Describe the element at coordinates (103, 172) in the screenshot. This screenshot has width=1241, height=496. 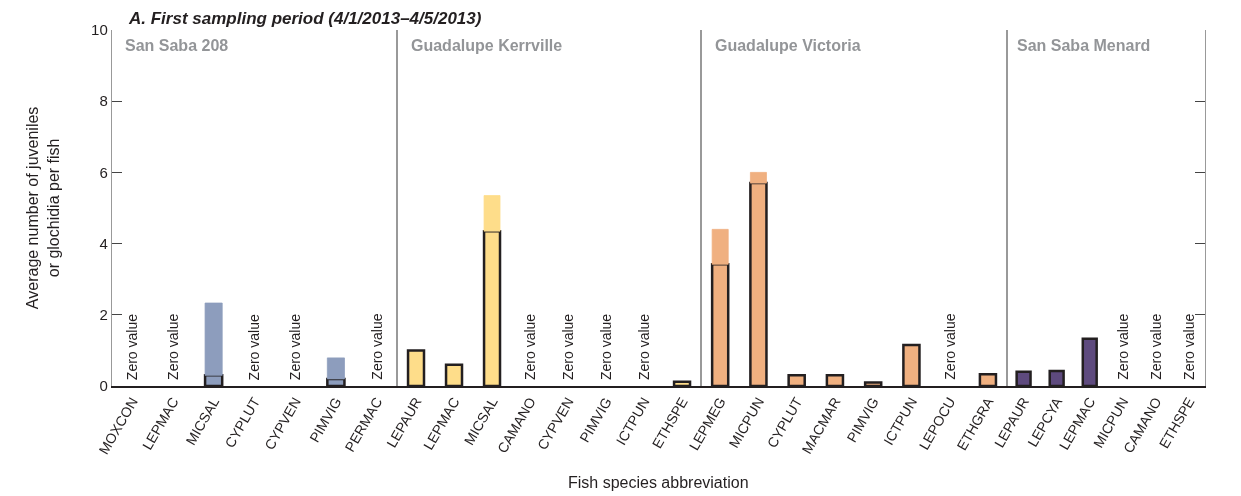
I see `y-tick-label: 6` at that location.